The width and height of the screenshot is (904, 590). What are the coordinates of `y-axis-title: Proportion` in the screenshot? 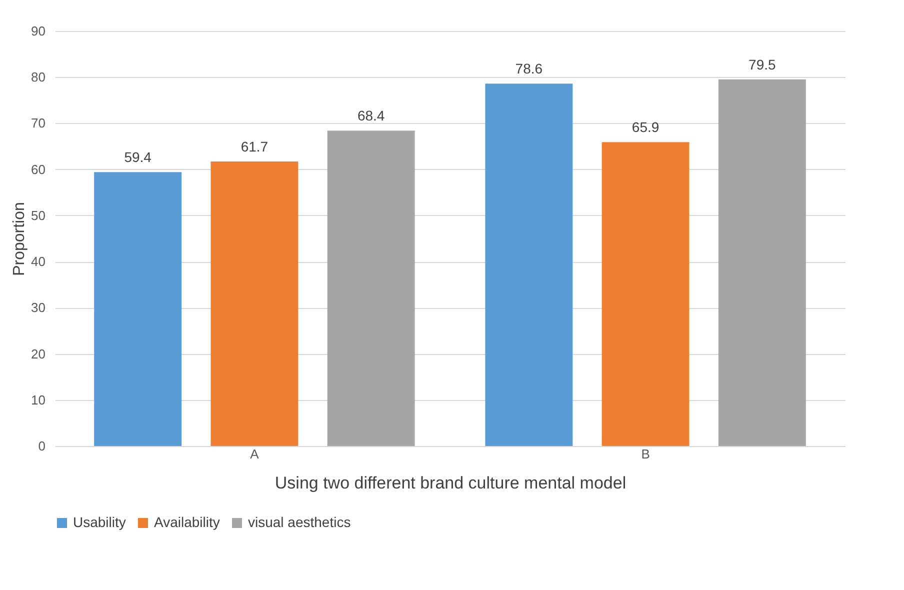 It's located at (19, 239).